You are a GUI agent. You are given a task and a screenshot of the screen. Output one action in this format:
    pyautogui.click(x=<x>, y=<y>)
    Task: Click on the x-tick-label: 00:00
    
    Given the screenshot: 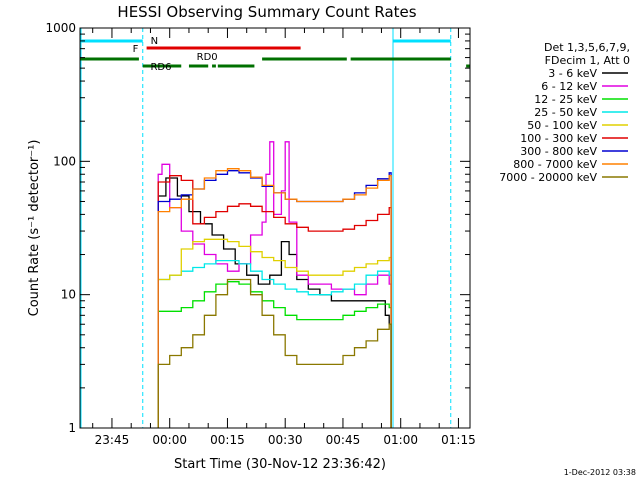 What is the action you would take?
    pyautogui.click(x=169, y=440)
    